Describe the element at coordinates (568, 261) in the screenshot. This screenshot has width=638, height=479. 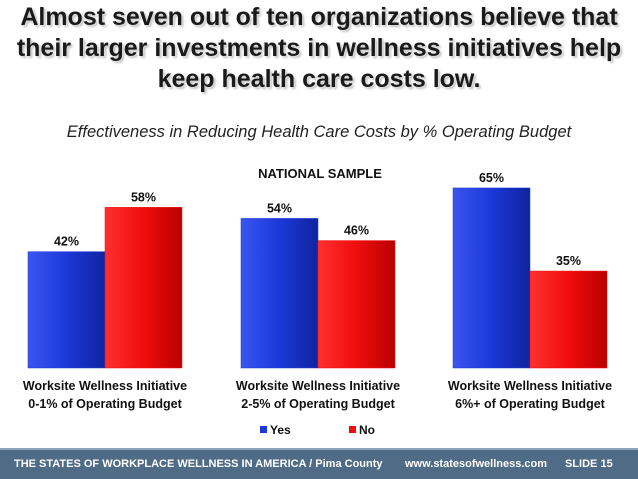
I see `data-label-no-3: 35%` at that location.